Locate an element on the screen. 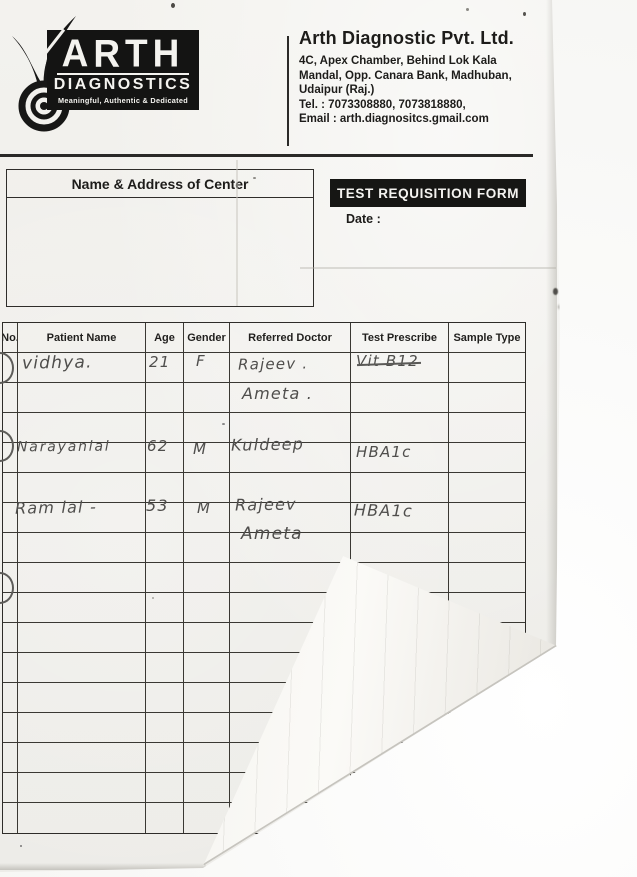  logo-divider is located at coordinates (123, 73).